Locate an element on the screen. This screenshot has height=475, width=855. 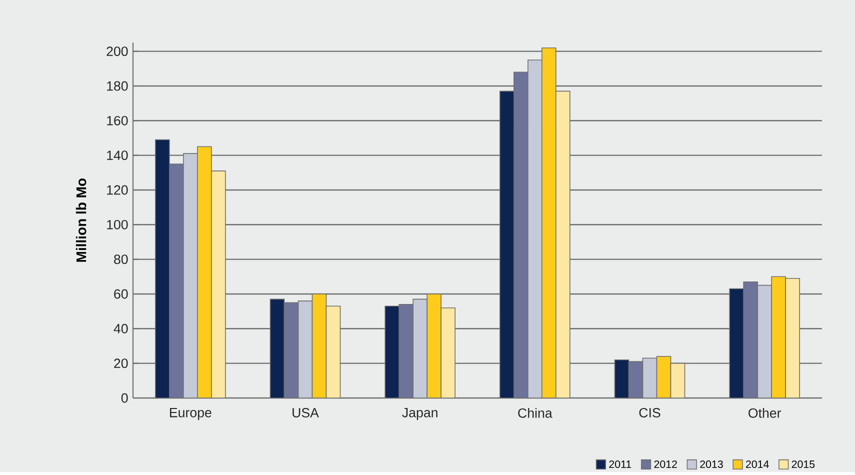
x-tick-label: Europe is located at coordinates (191, 414).